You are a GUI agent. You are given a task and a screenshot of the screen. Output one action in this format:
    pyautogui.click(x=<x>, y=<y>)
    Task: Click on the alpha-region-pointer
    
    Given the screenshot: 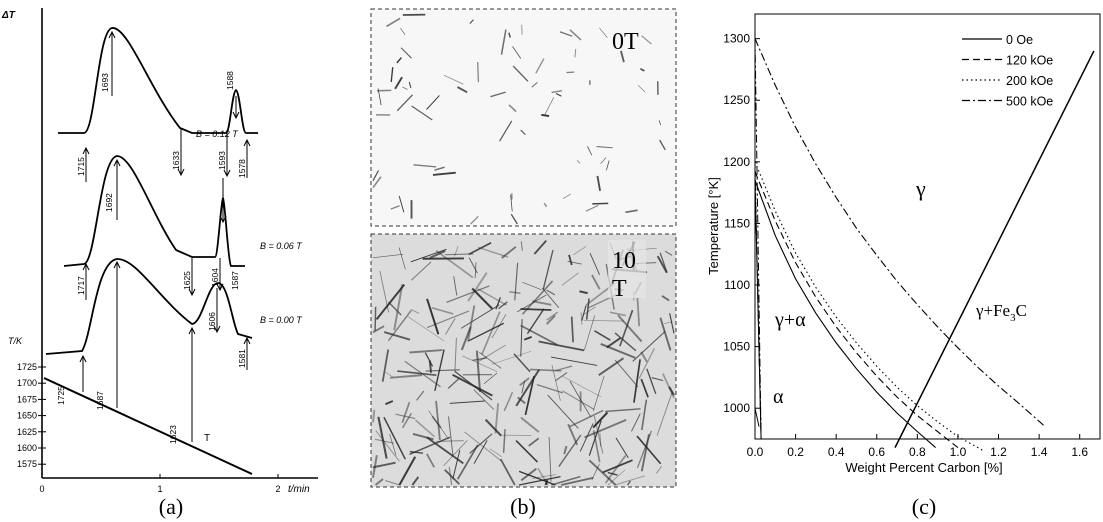 What is the action you would take?
    pyautogui.click(x=757, y=417)
    